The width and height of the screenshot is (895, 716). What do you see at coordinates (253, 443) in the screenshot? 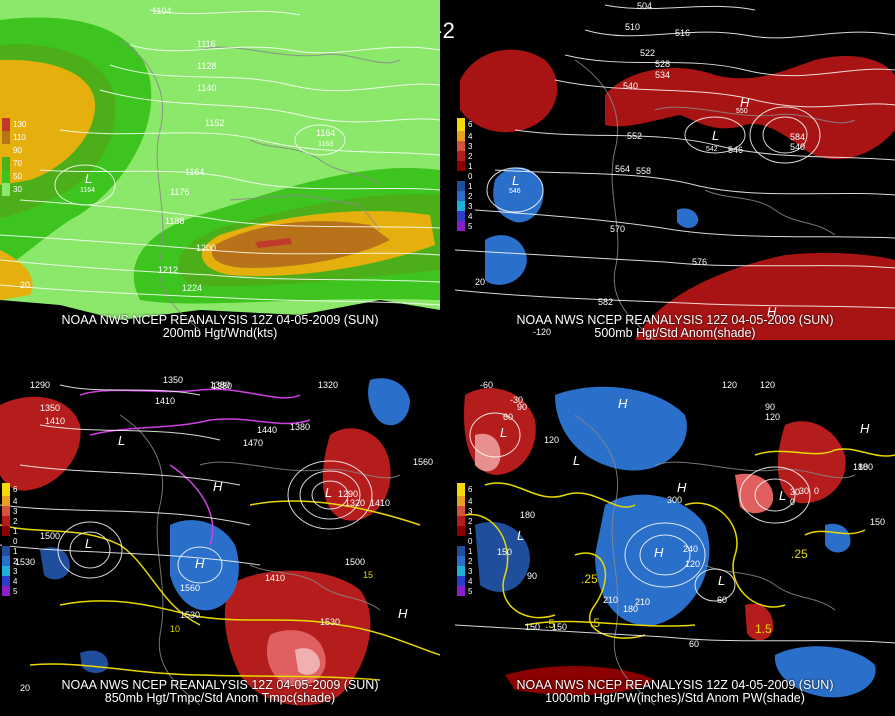
I see `contour-label: 1470` at bounding box center [253, 443].